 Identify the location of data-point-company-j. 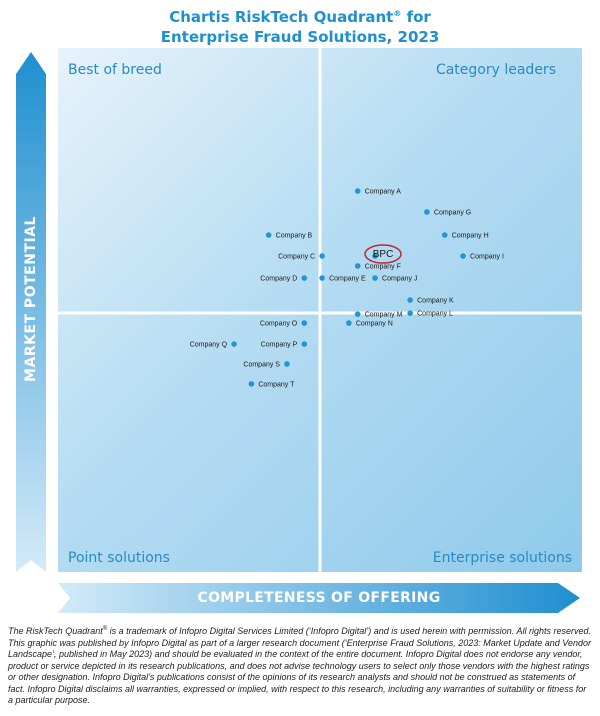
(375, 278).